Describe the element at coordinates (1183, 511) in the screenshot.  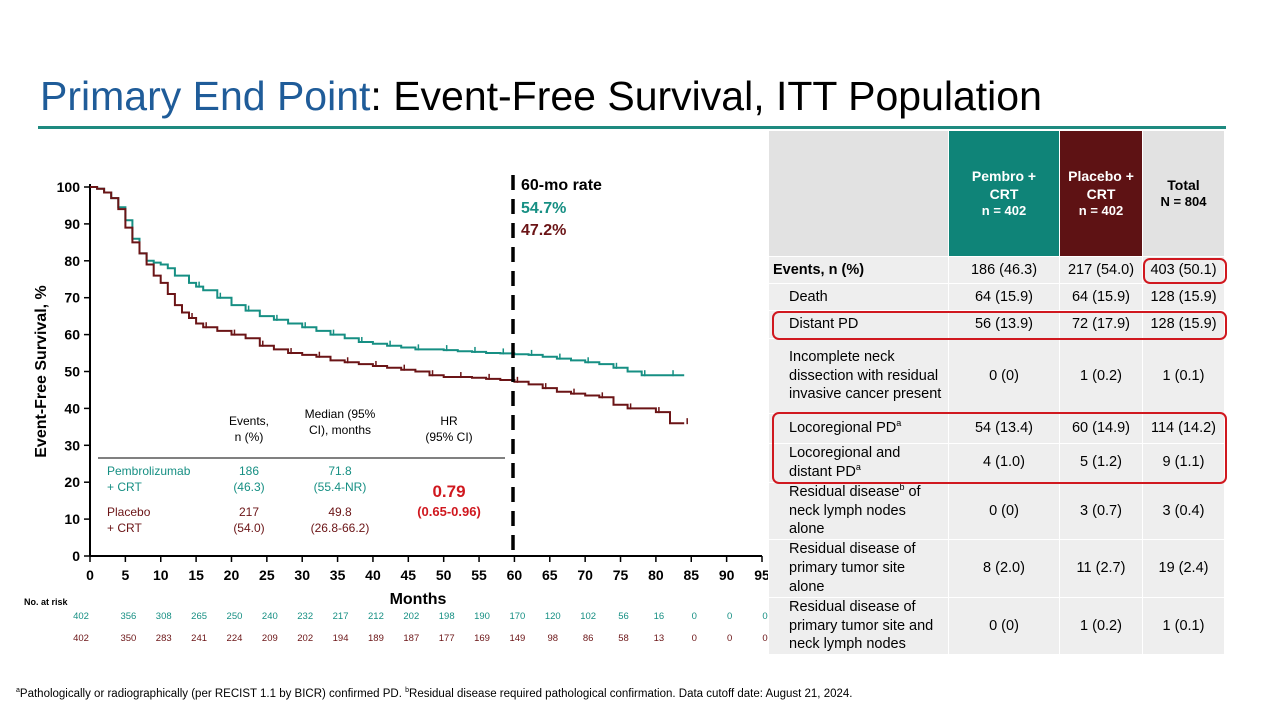
I see `cell-total: 3 (0.4)` at that location.